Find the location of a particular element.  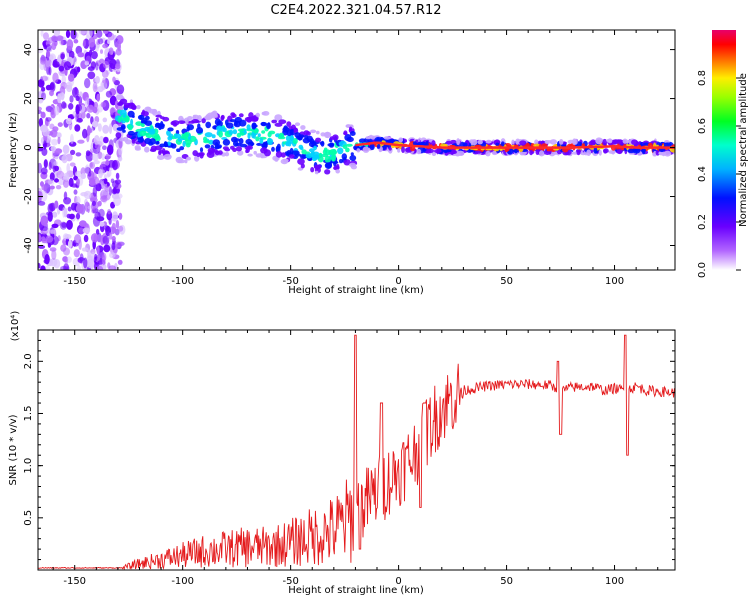

colorbar-tick-label: 0.6 is located at coordinates (702, 126).